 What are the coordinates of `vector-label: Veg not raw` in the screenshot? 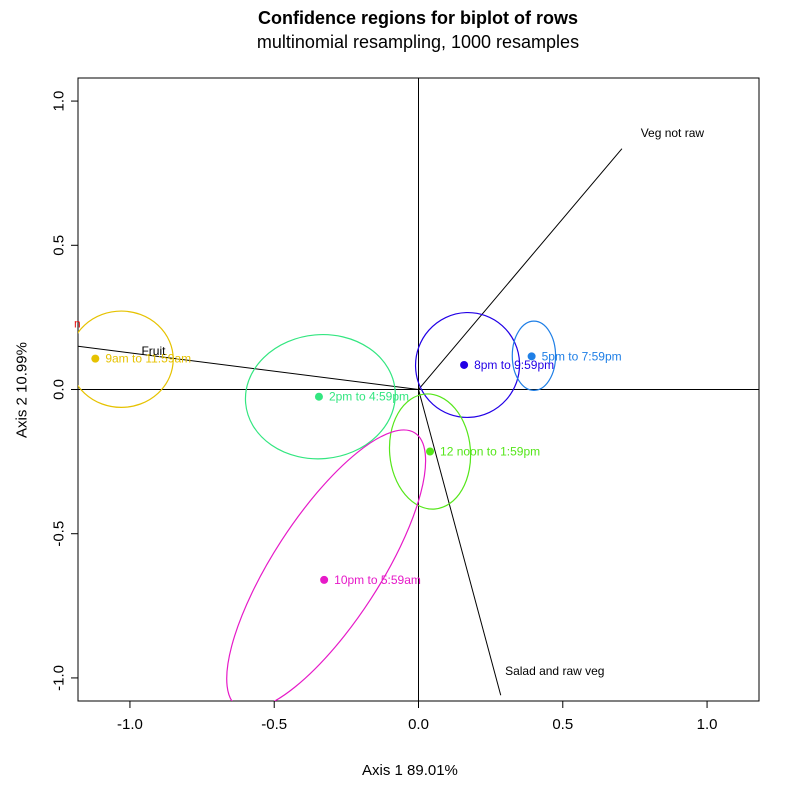 It's located at (673, 133).